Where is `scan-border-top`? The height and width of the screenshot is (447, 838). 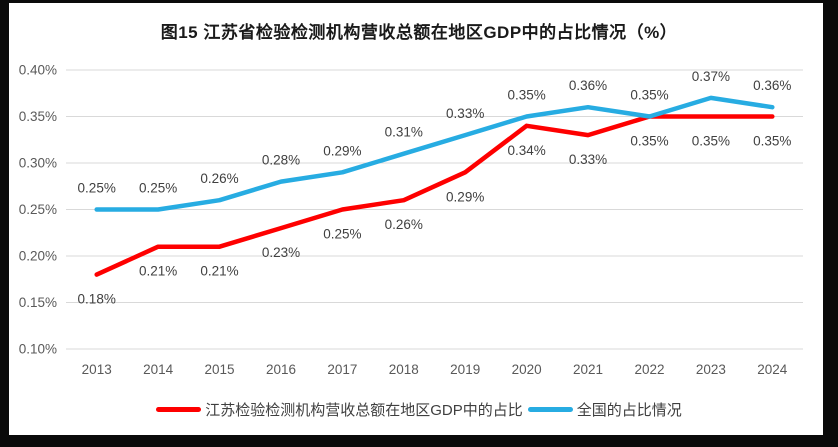 scan-border-top is located at coordinates (419, 1).